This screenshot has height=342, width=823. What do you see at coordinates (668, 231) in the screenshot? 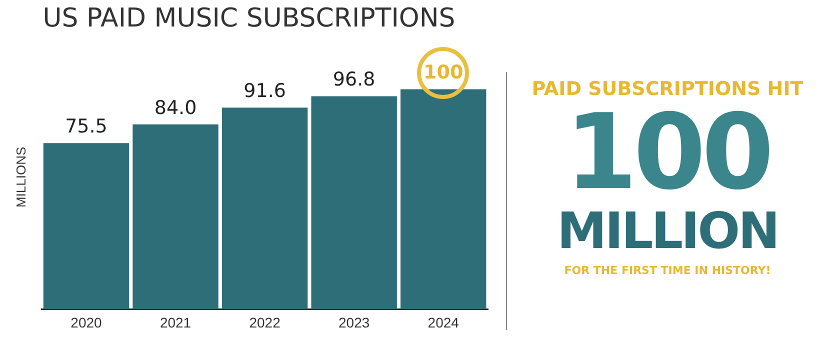
I see `text: MILLION` at bounding box center [668, 231].